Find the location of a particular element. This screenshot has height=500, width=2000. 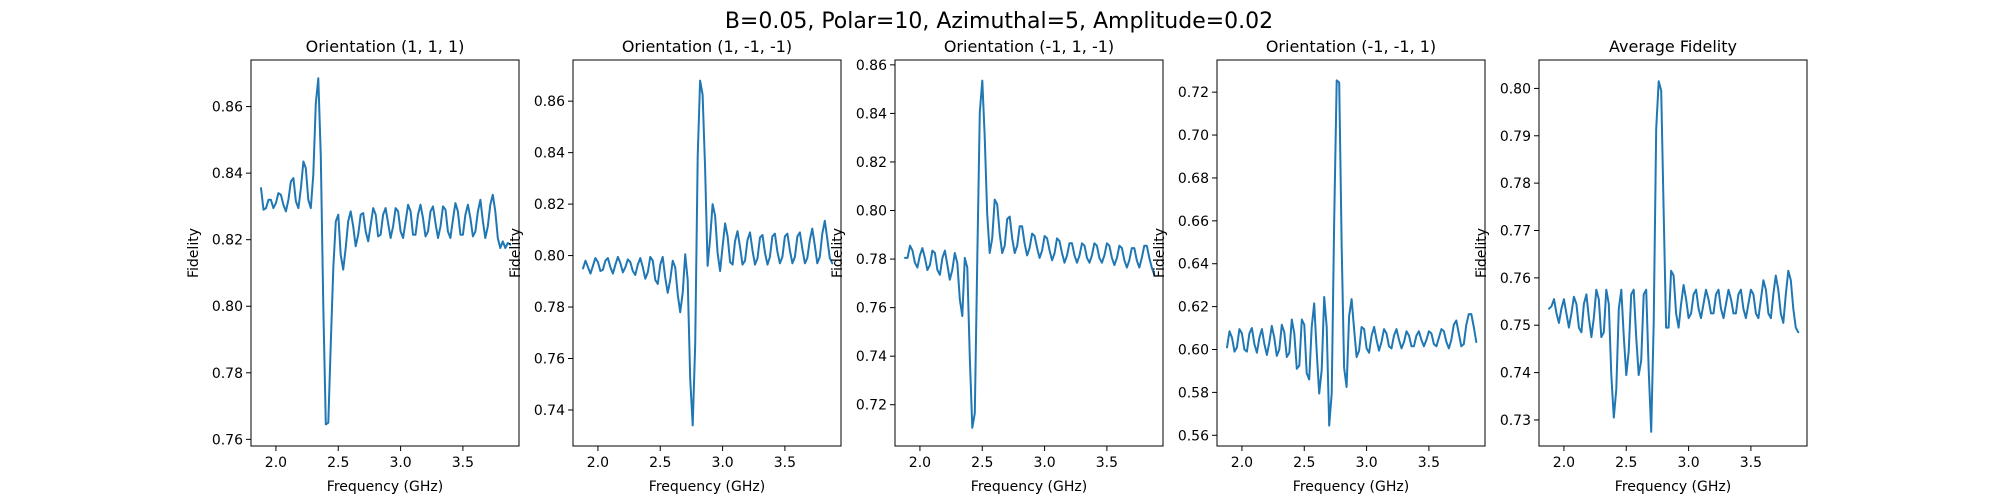

y-tick-label: 0.77 is located at coordinates (1515, 232).